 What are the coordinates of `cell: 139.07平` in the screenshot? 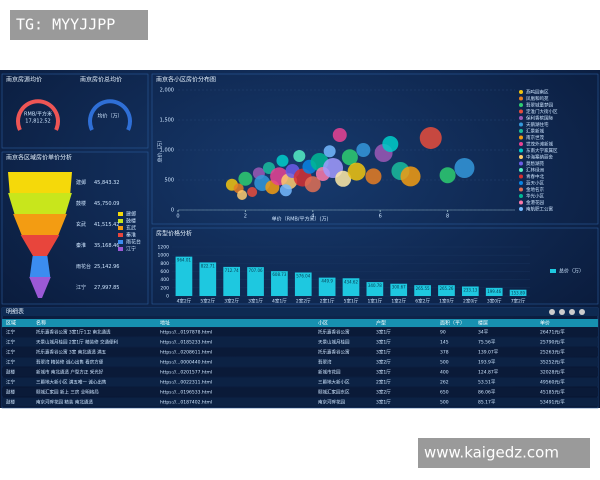 It's located at (488, 353).